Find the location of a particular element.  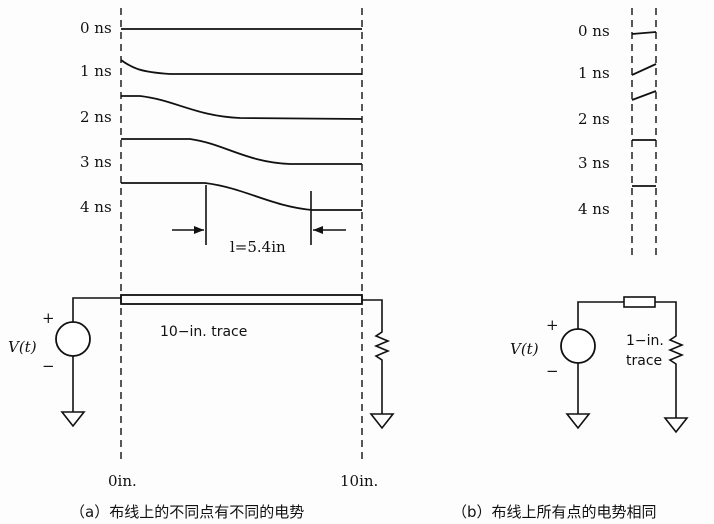

waveform-3ns is located at coordinates (241, 151).